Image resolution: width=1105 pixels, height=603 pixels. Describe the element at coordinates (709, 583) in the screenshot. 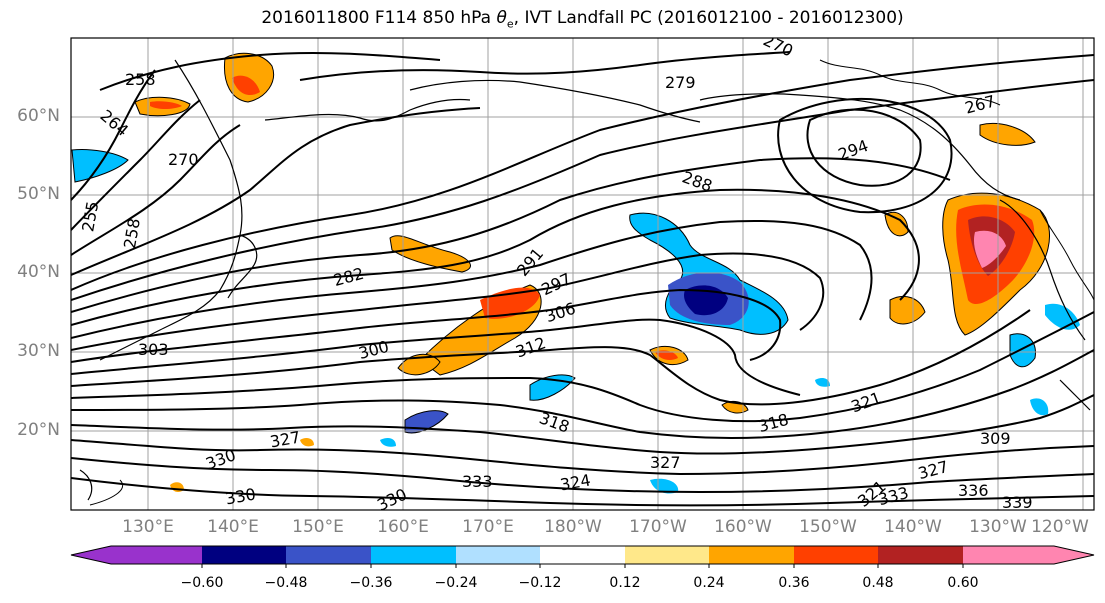

I see `colorbar-tick-label: 0.24` at that location.